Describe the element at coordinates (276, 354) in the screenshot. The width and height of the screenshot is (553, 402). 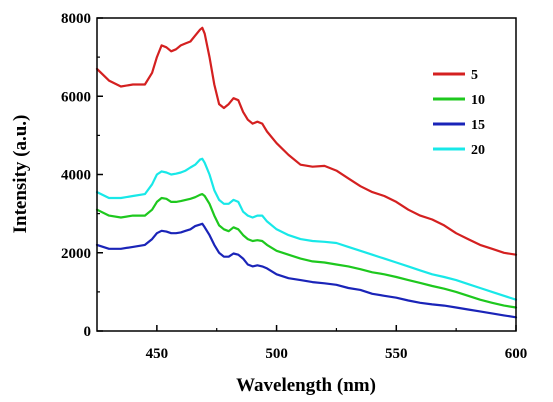
I see `x-tick-label: 500` at that location.